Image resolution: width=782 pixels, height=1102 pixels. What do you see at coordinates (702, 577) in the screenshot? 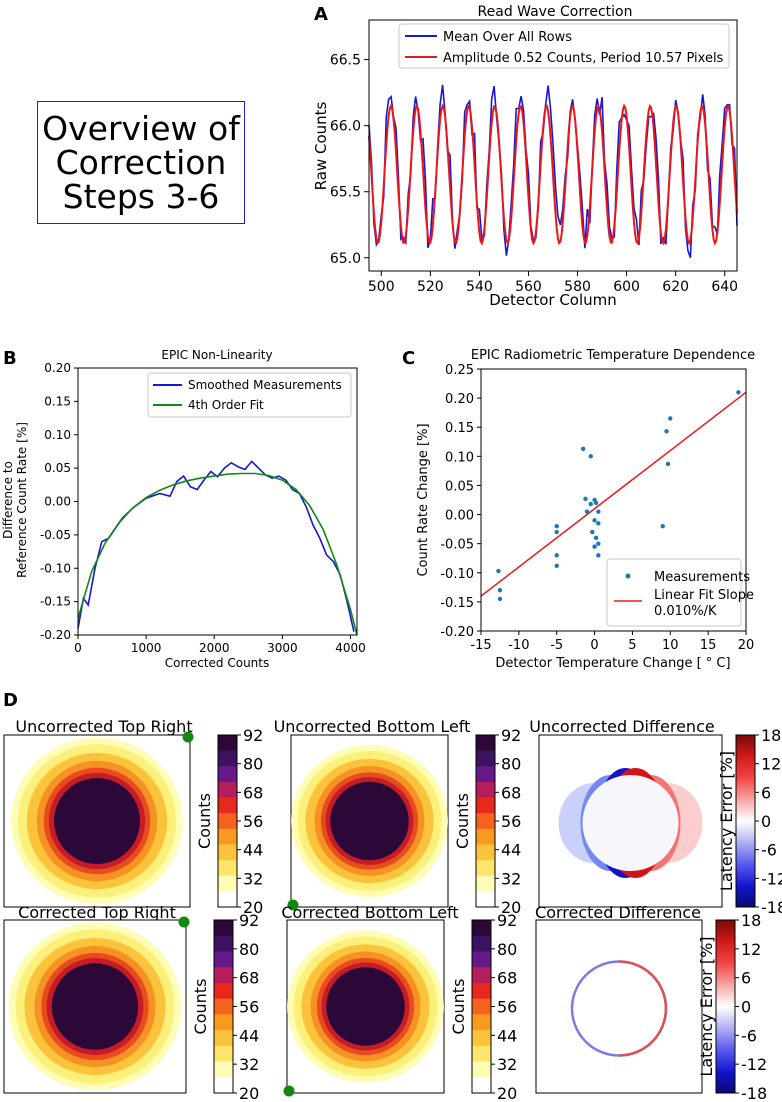
I see `panel-c-legend-entry: Measurements` at bounding box center [702, 577].